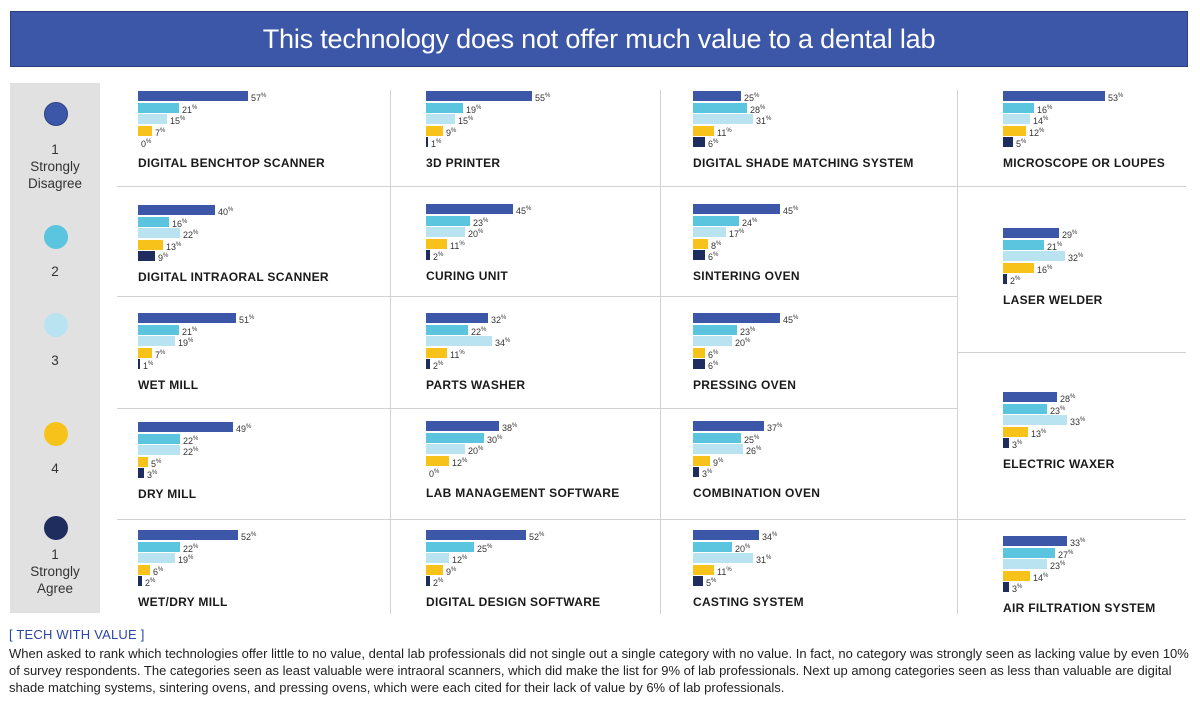 The height and width of the screenshot is (726, 1200). Describe the element at coordinates (55, 571) in the screenshot. I see `legend-label-strongly-agree: 1 Strongly Agree` at that location.